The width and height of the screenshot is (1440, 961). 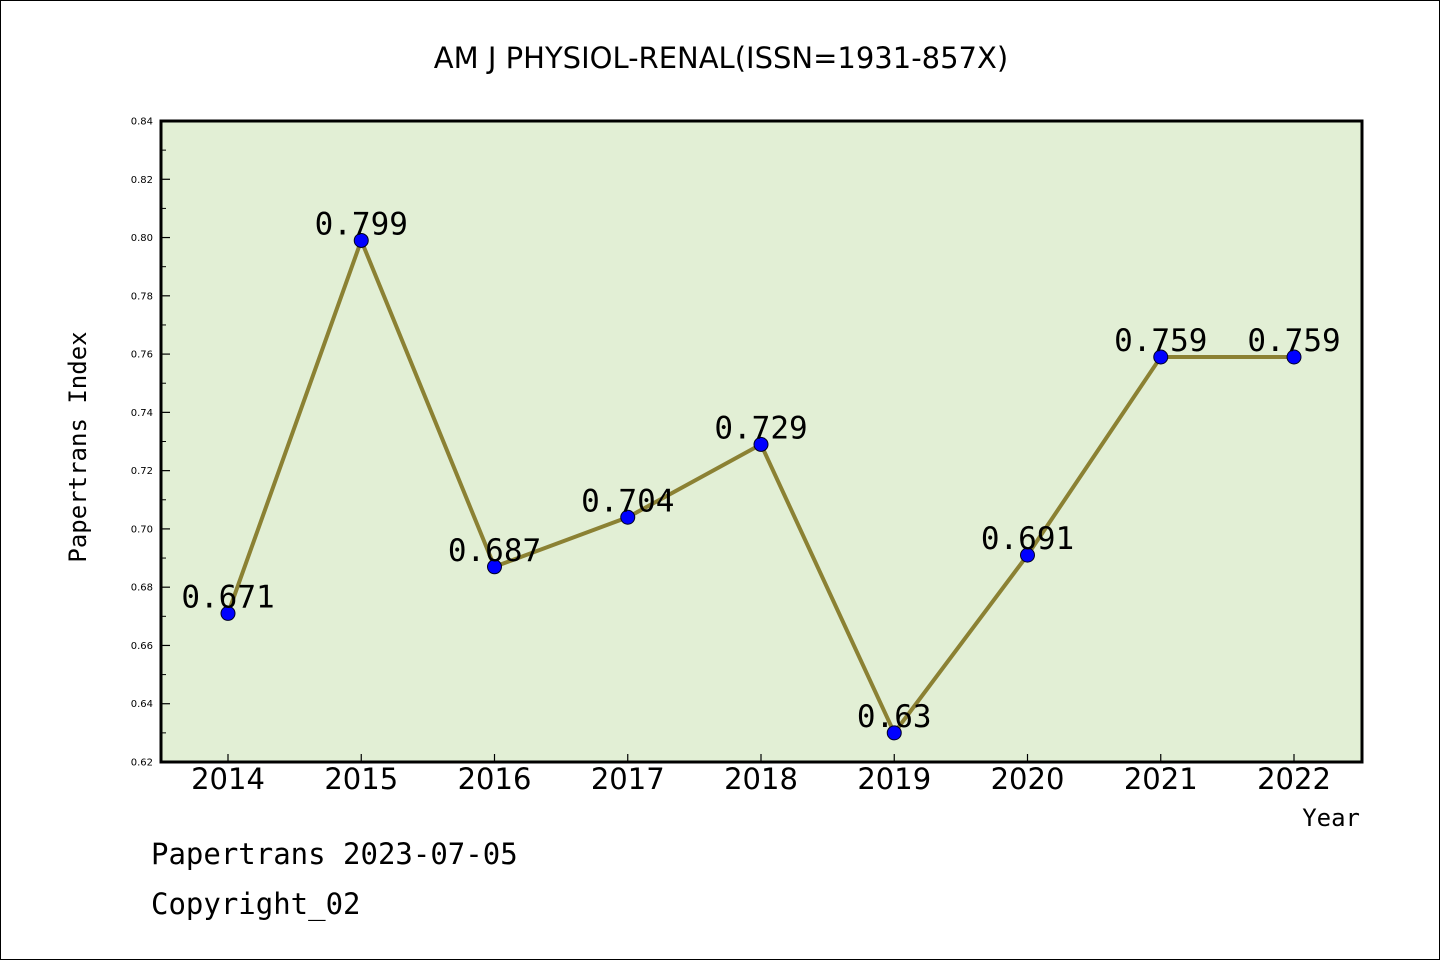 What do you see at coordinates (627, 501) in the screenshot?
I see `data-label: 0.704` at bounding box center [627, 501].